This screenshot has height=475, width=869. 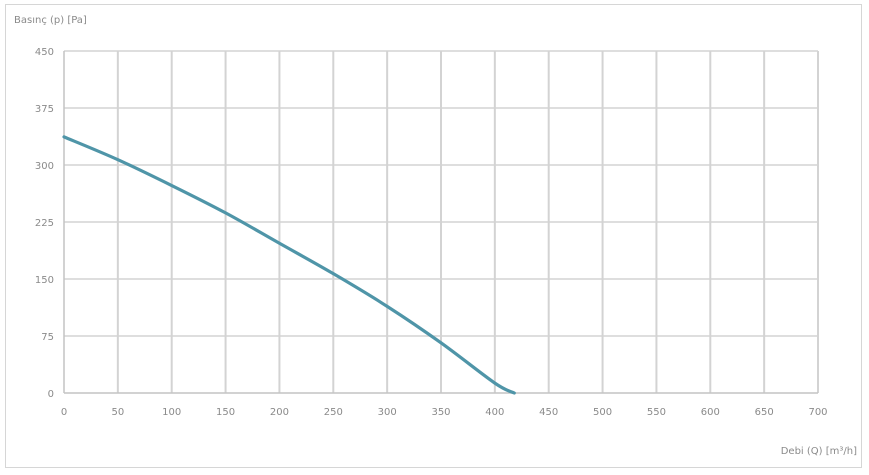 What do you see at coordinates (44, 109) in the screenshot?
I see `y-tick-label-375: 375` at bounding box center [44, 109].